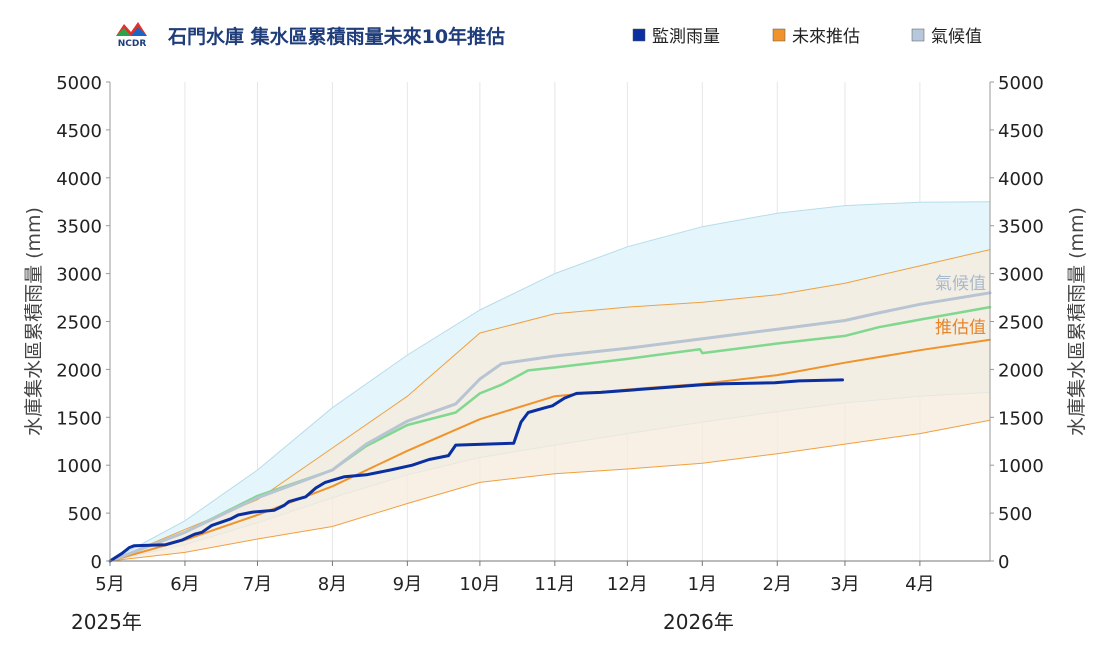 This screenshot has height=654, width=1120. I want to click on x-tick-label: 4月, so click(919, 584).